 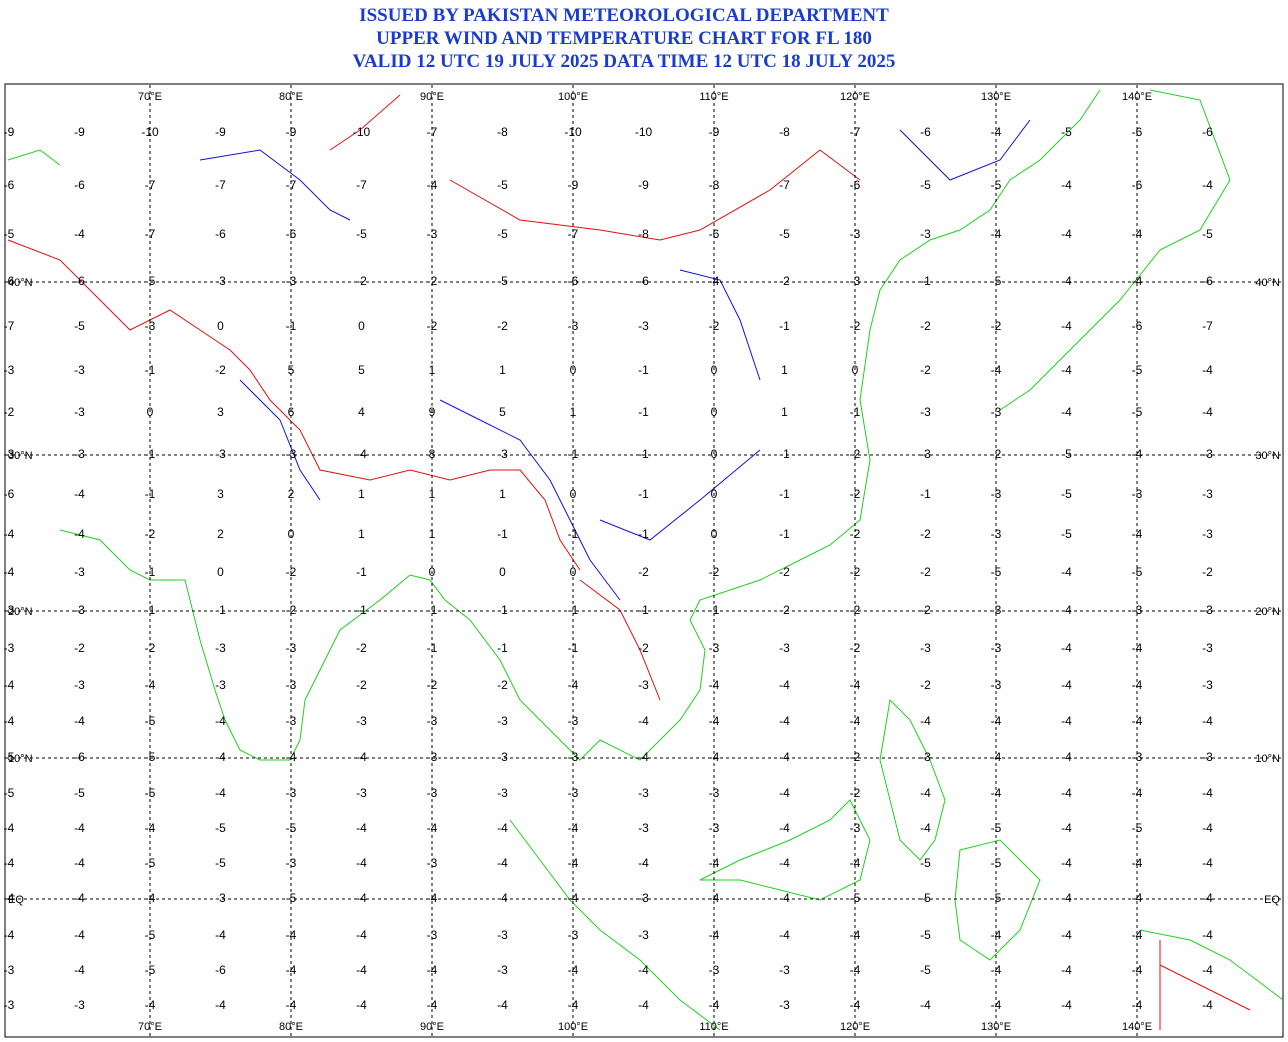 What do you see at coordinates (855, 97) in the screenshot?
I see `longitude-label: 120°E` at bounding box center [855, 97].